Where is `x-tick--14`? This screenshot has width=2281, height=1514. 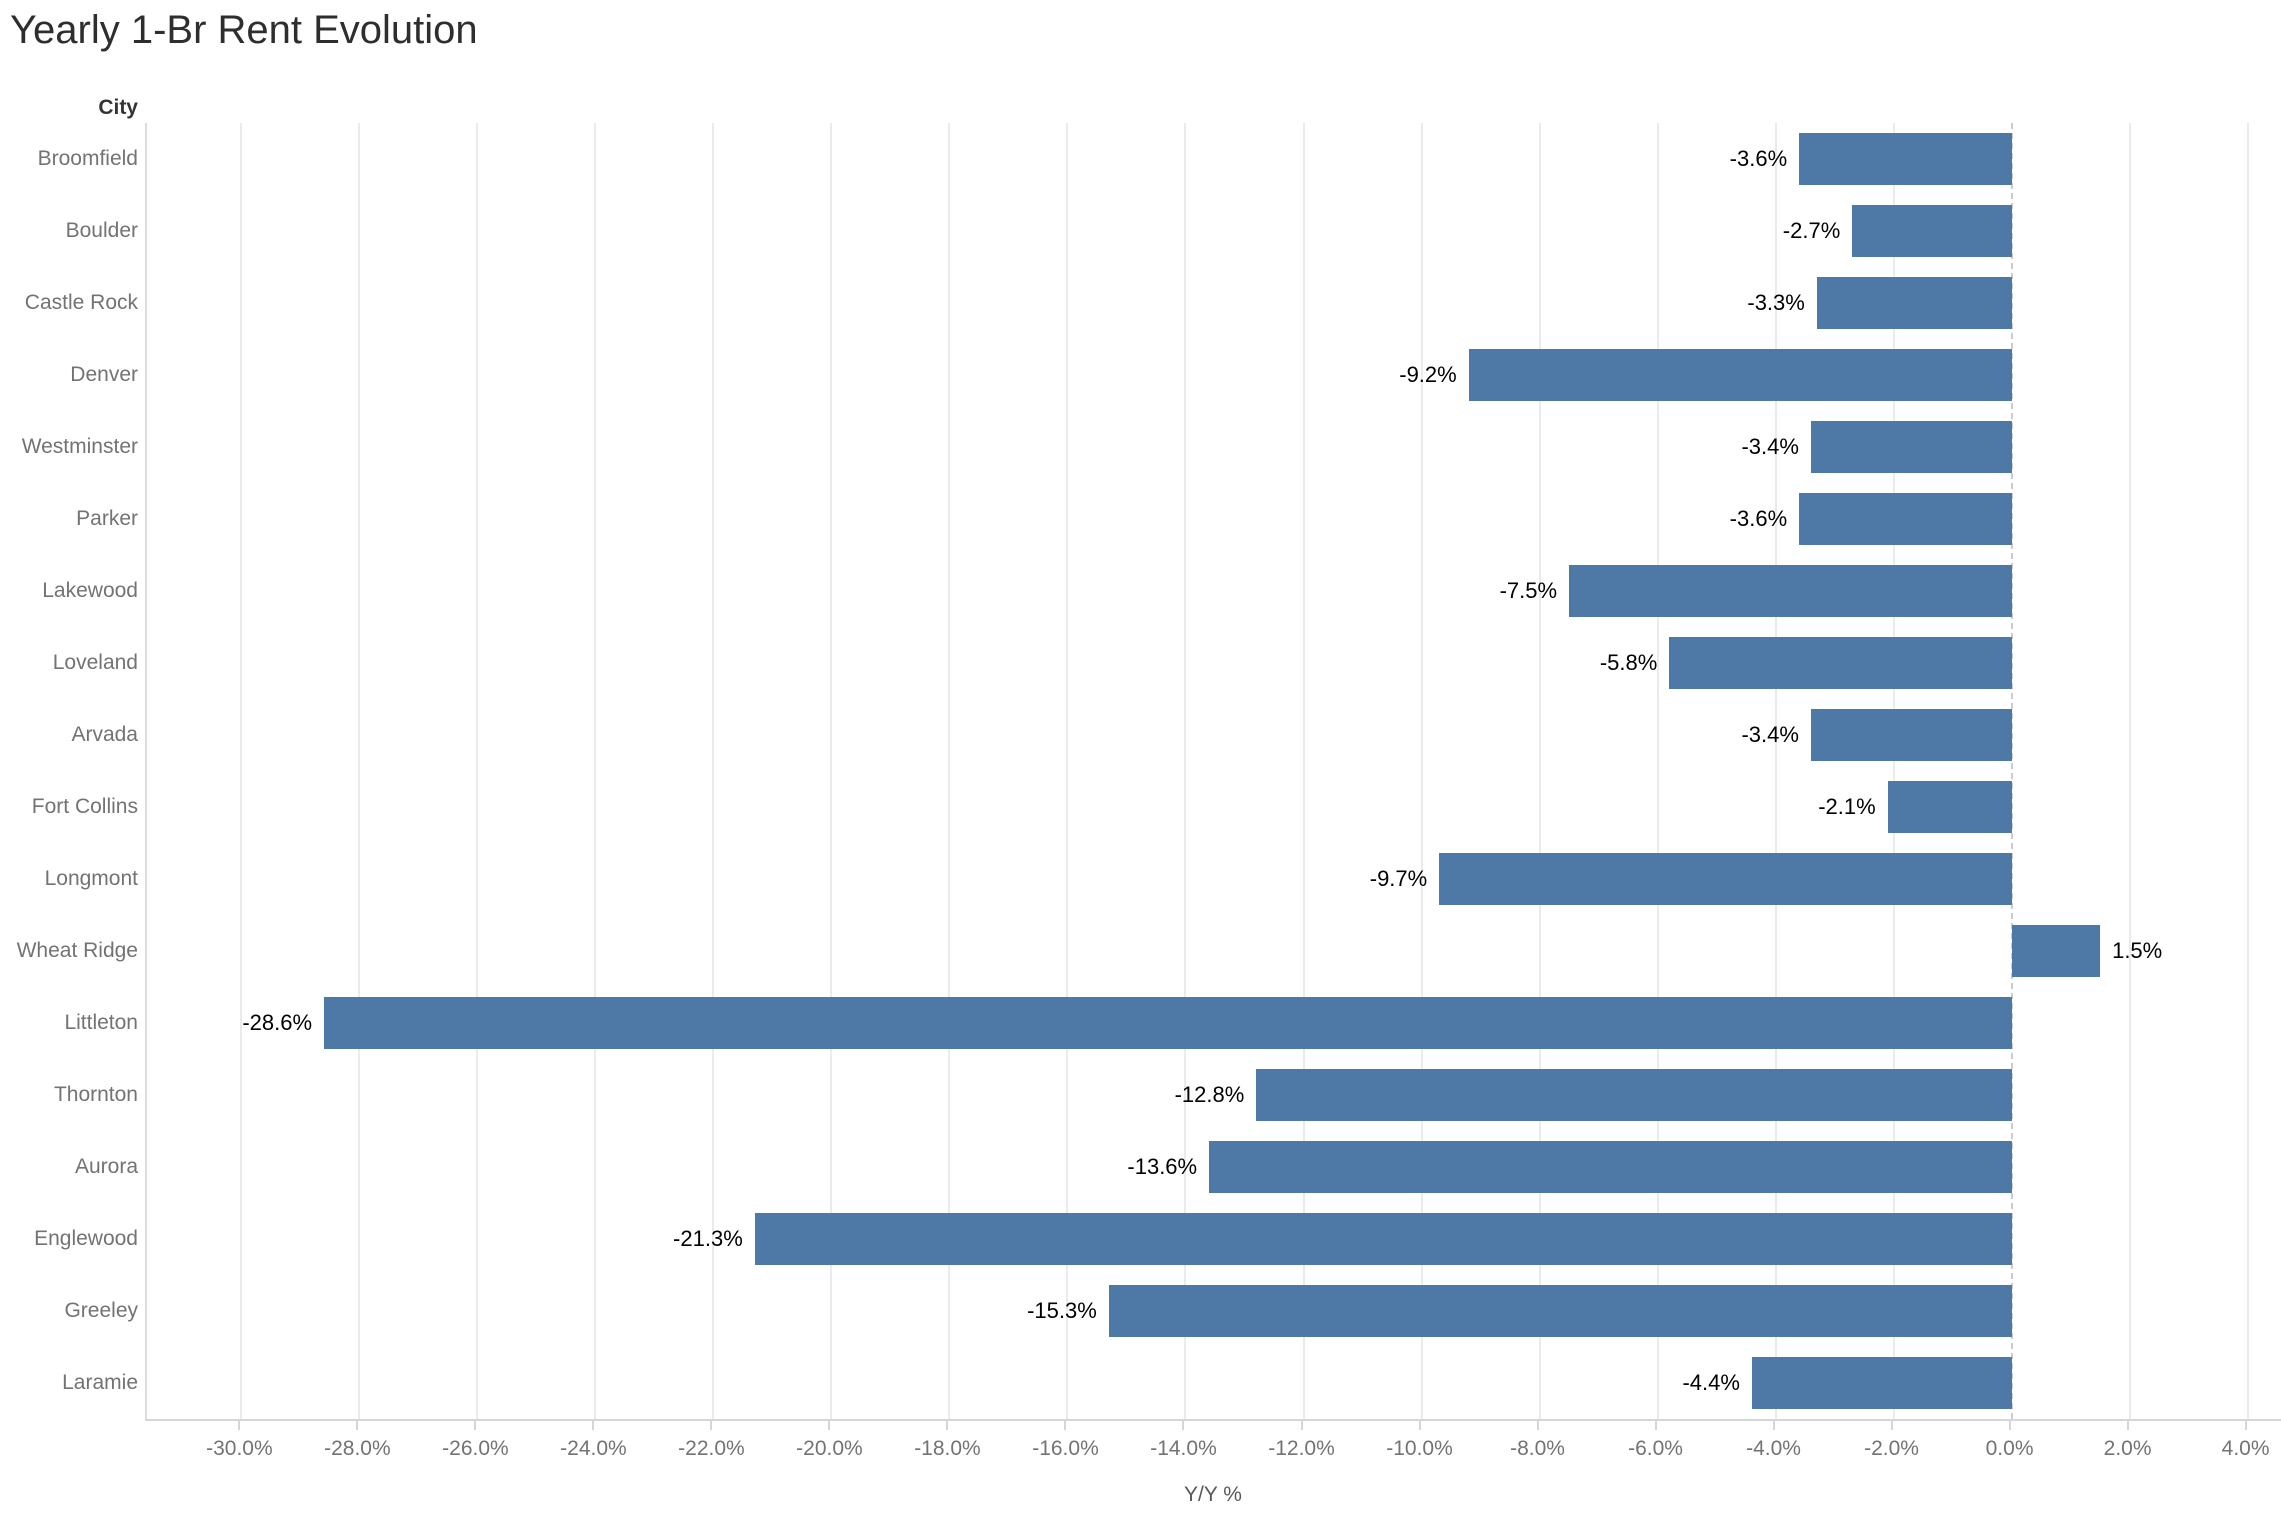
x-tick--14 is located at coordinates (1183, 1425).